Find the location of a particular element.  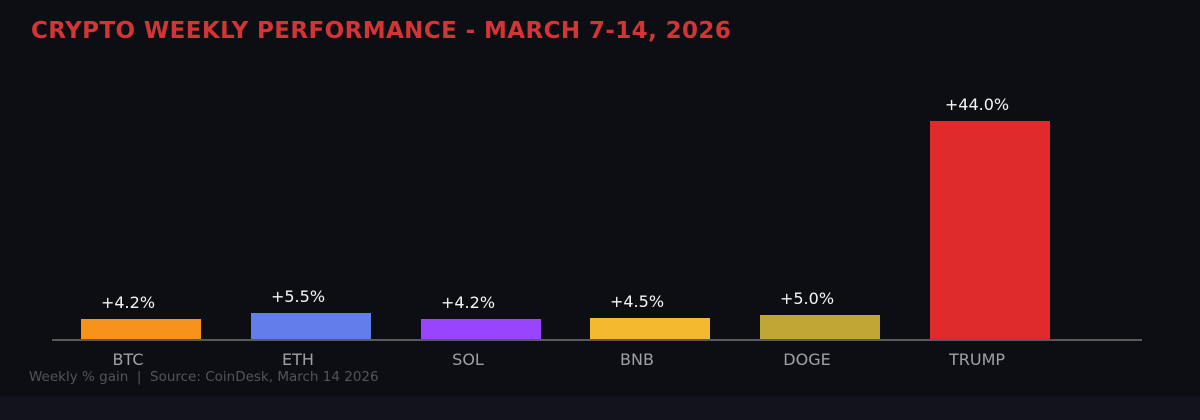

bar-value-label-bnb: +4.5% is located at coordinates (637, 301).